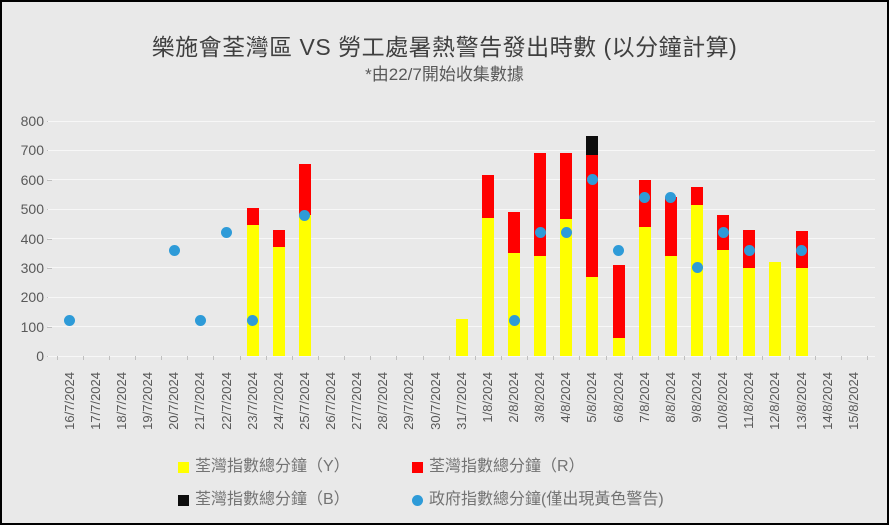 Image resolution: width=889 pixels, height=525 pixels. I want to click on gov-dot-22/7/2024, so click(226, 233).